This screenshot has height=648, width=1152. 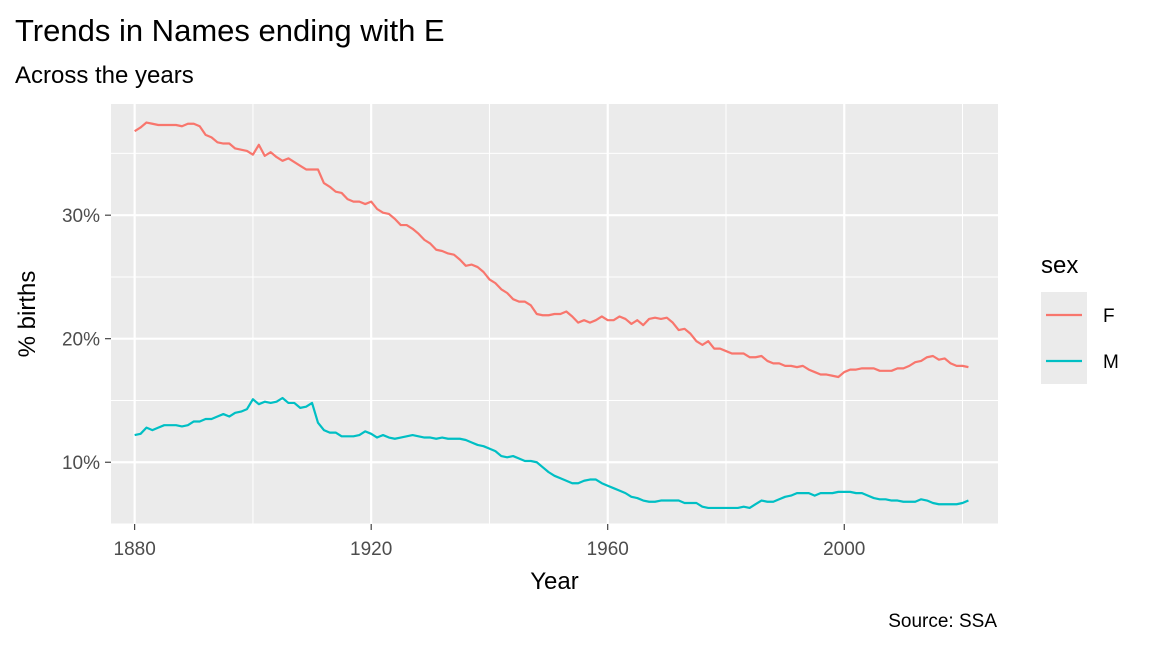 I want to click on legend: sex F M, so click(x=1080, y=318).